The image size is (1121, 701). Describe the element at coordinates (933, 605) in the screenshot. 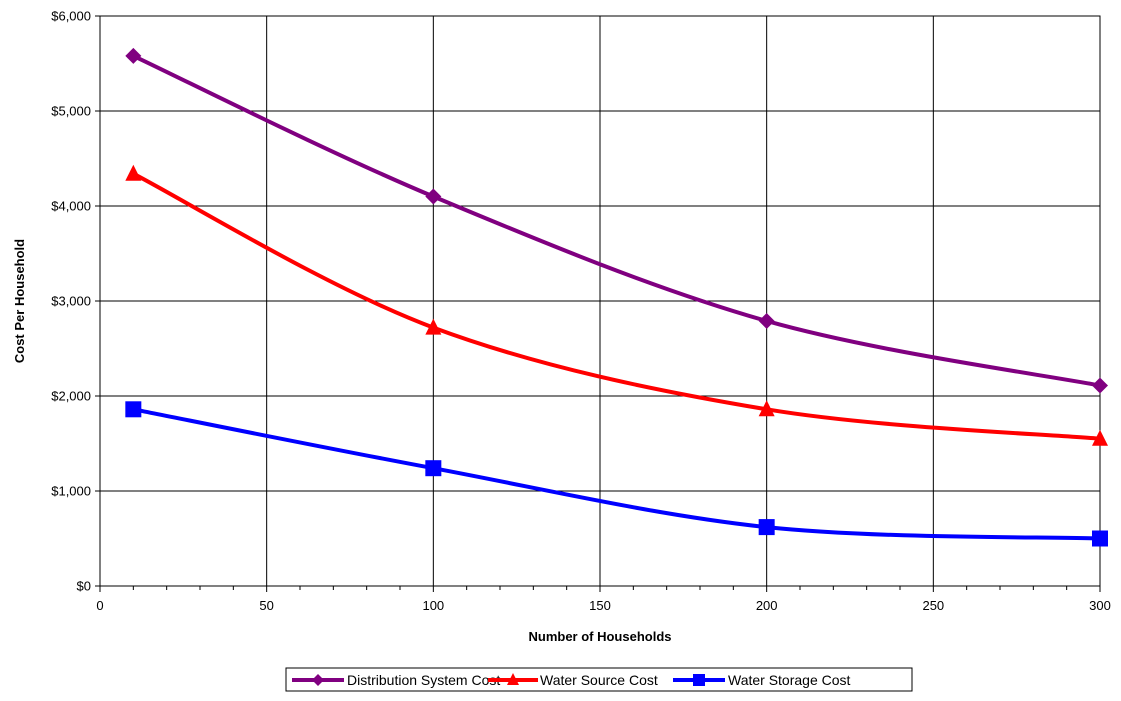

I see `x-tick-label-5: 250` at that location.